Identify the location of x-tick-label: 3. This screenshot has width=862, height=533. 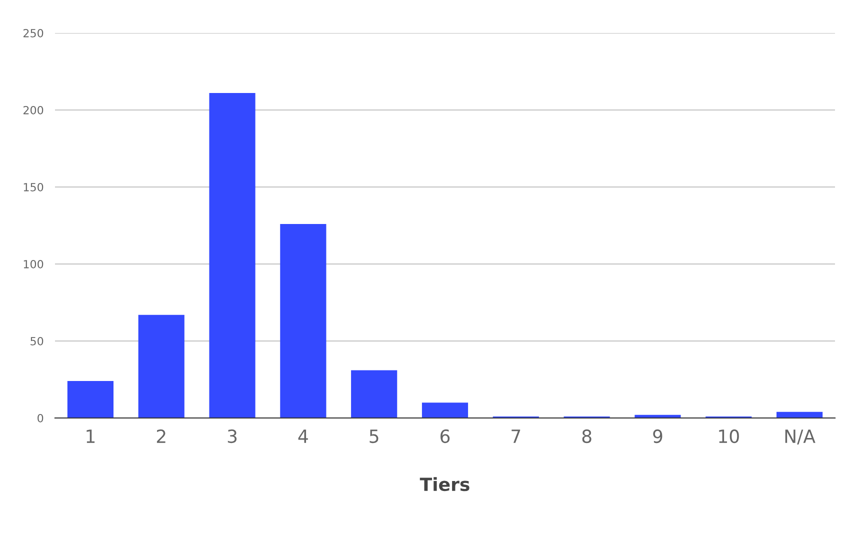
(232, 436).